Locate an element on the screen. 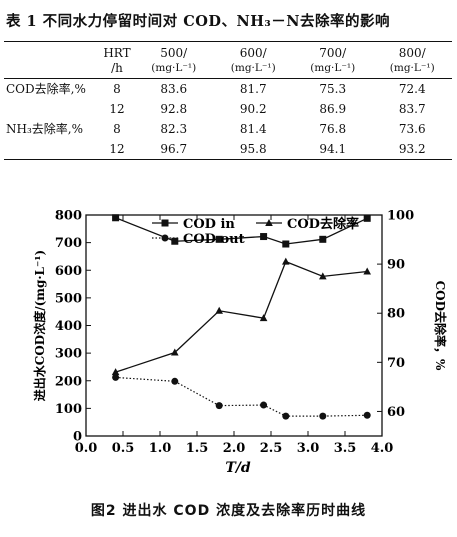 This screenshot has height=537, width=457. y-tick-label: 700 is located at coordinates (68, 243).